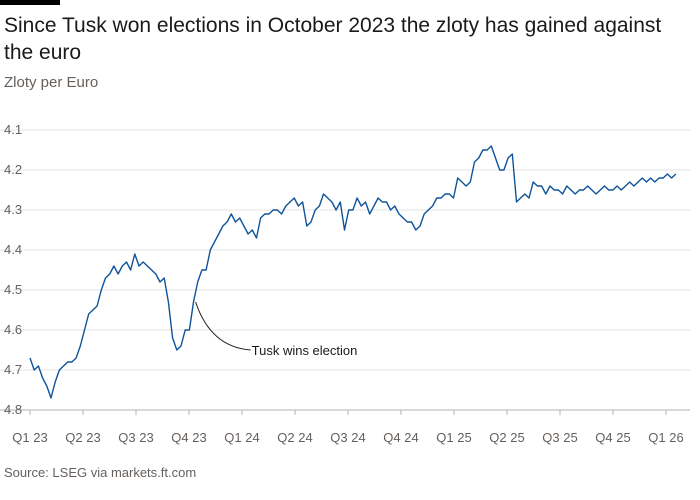 The width and height of the screenshot is (700, 500). I want to click on y-tick-label: 4.7, so click(13, 369).